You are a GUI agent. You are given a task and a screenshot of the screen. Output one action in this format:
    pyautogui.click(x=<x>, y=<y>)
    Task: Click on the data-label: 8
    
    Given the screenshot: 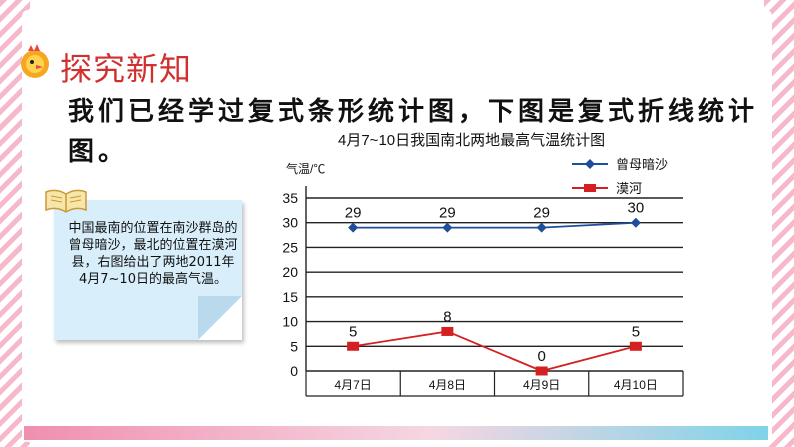 What is the action you would take?
    pyautogui.click(x=447, y=316)
    